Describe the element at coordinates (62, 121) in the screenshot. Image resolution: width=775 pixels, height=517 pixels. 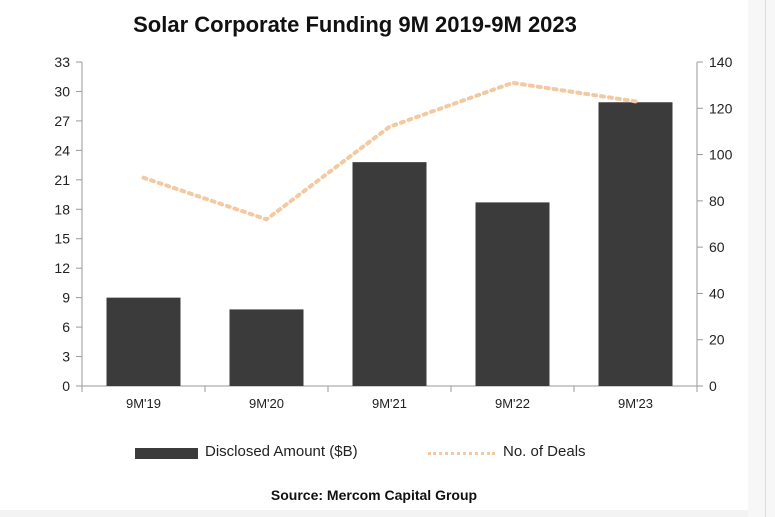
I see `y-left-tick-label: 27` at that location.